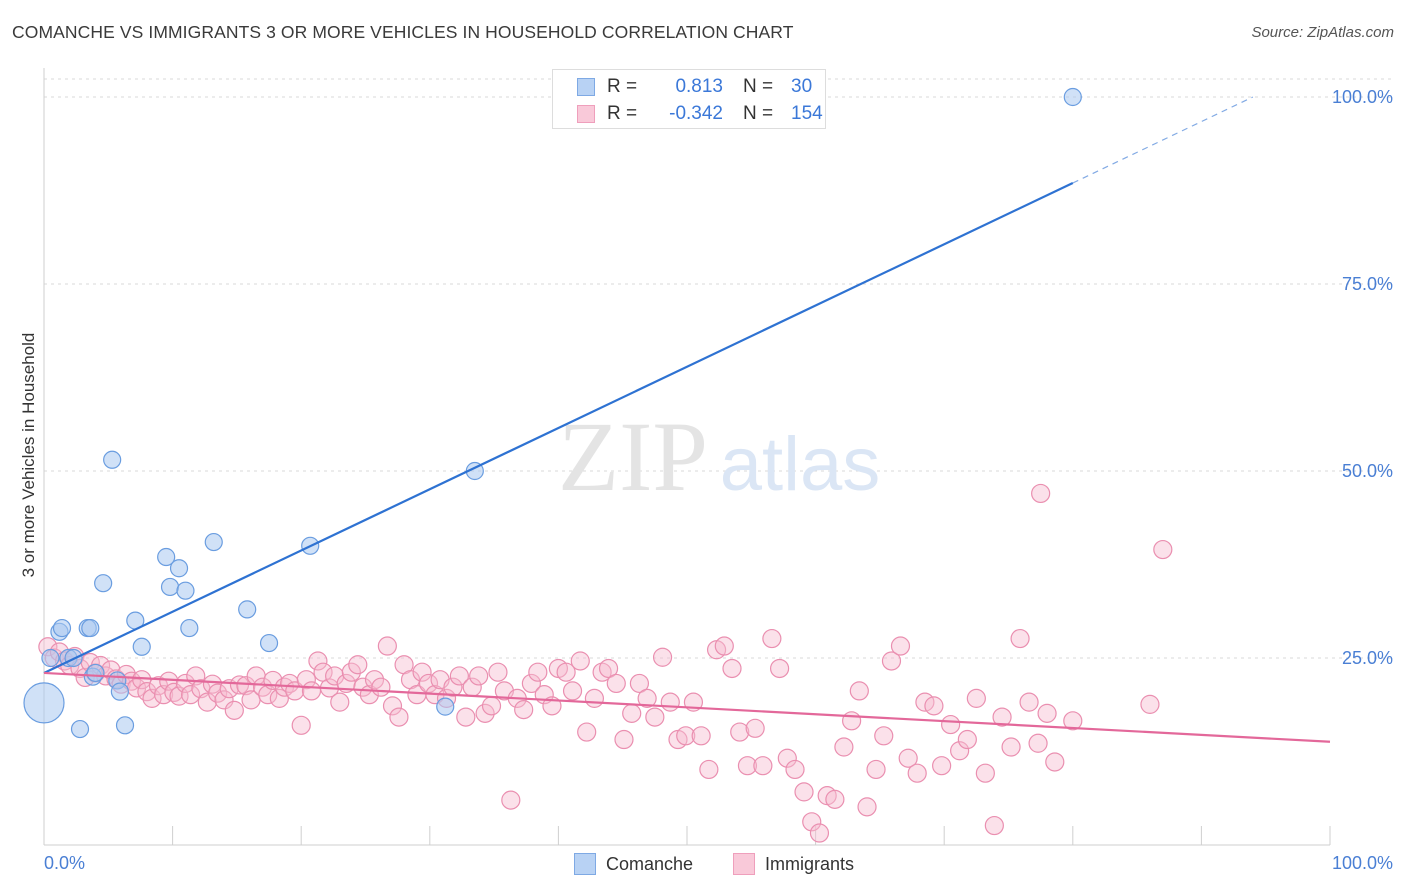 The width and height of the screenshot is (1406, 892). Describe the element at coordinates (810, 863) in the screenshot. I see `series-name-immigrants: Immigrants` at that location.